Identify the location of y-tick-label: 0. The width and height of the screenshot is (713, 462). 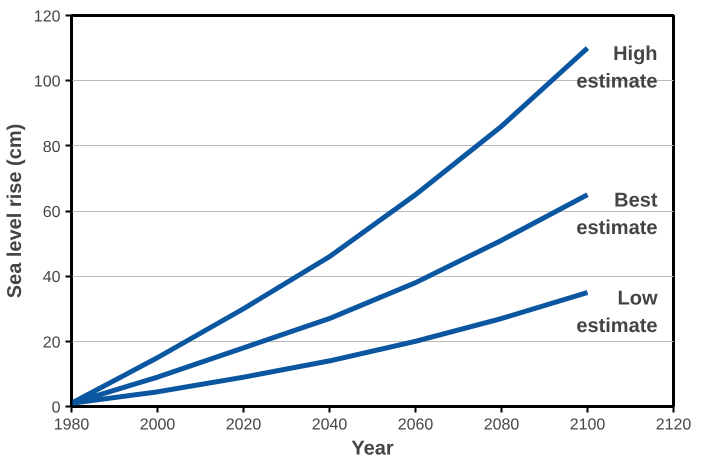
(56, 408).